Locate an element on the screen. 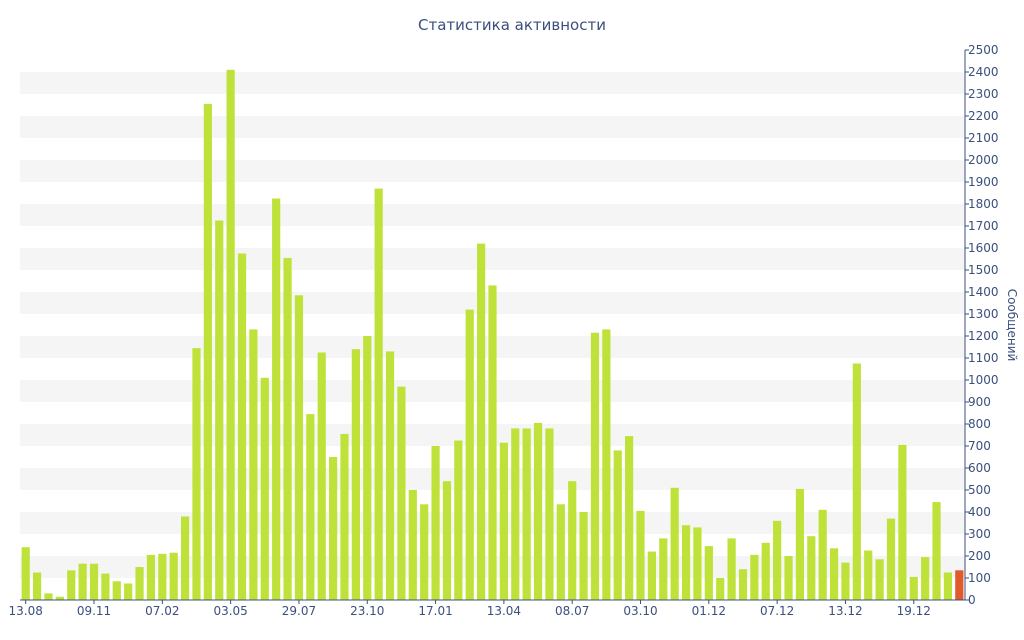 This screenshot has height=640, width=1024. x-tick-label: 29.07 is located at coordinates (299, 611).